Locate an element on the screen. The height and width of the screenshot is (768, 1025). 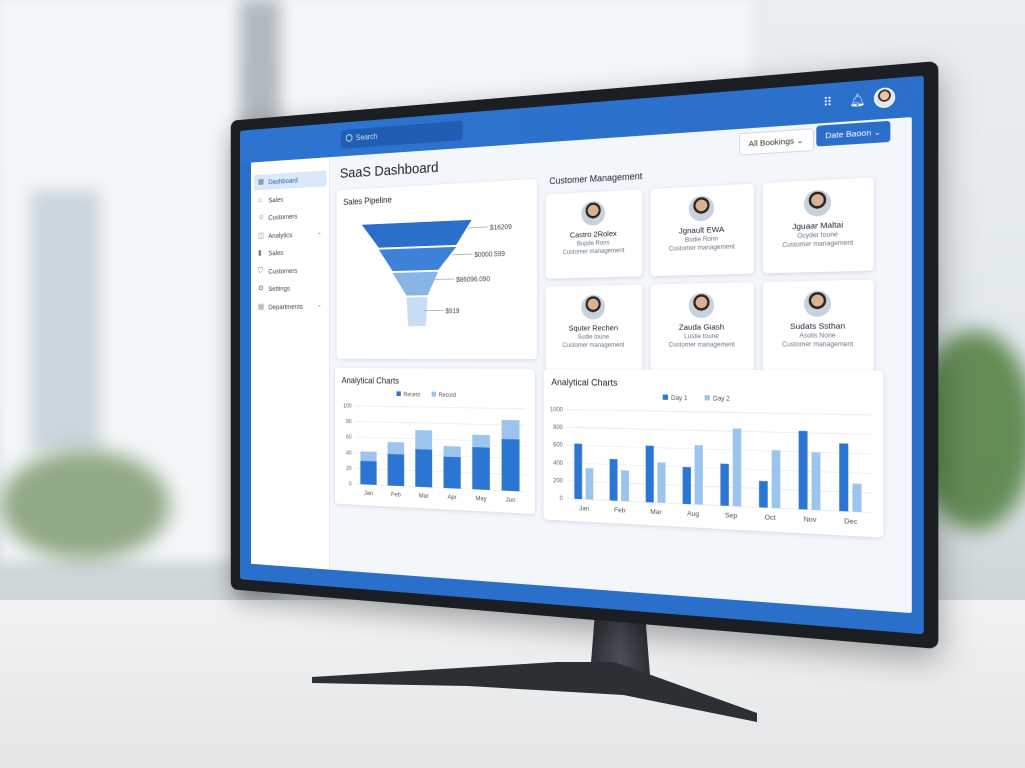
customer-role: Lustie toune is located at coordinates (701, 337).